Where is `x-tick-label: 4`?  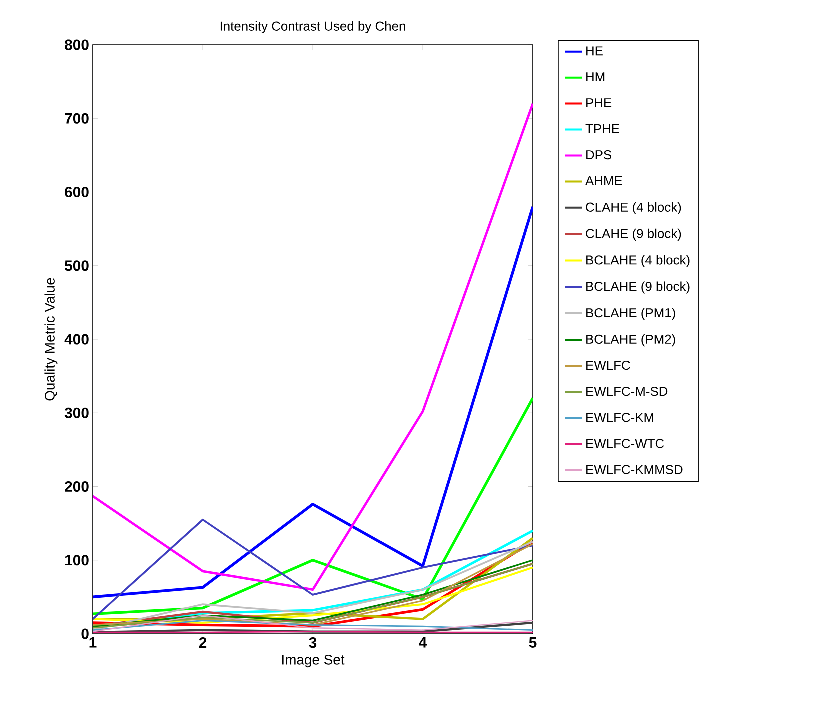 x-tick-label: 4 is located at coordinates (423, 643).